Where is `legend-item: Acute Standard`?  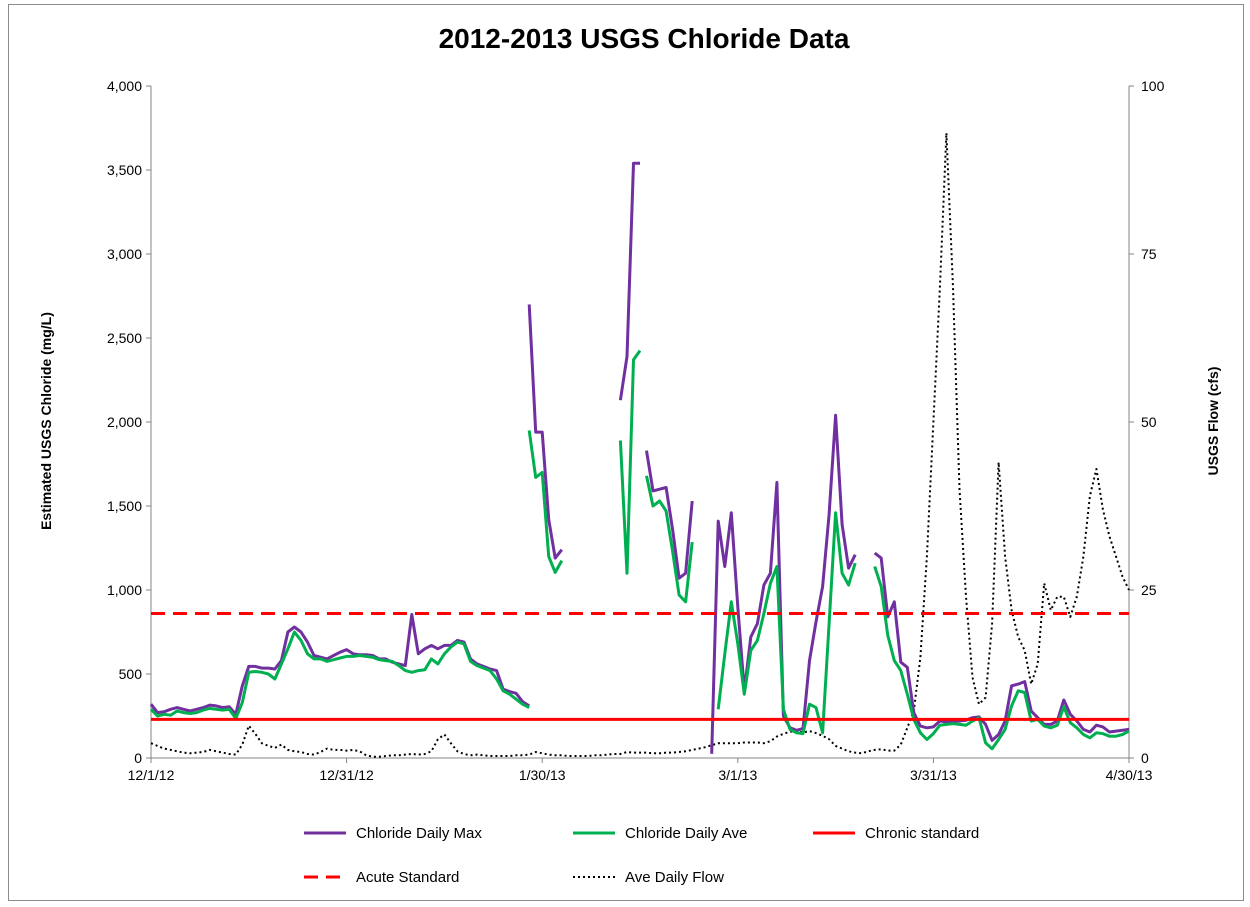 legend-item: Acute Standard is located at coordinates (381, 877).